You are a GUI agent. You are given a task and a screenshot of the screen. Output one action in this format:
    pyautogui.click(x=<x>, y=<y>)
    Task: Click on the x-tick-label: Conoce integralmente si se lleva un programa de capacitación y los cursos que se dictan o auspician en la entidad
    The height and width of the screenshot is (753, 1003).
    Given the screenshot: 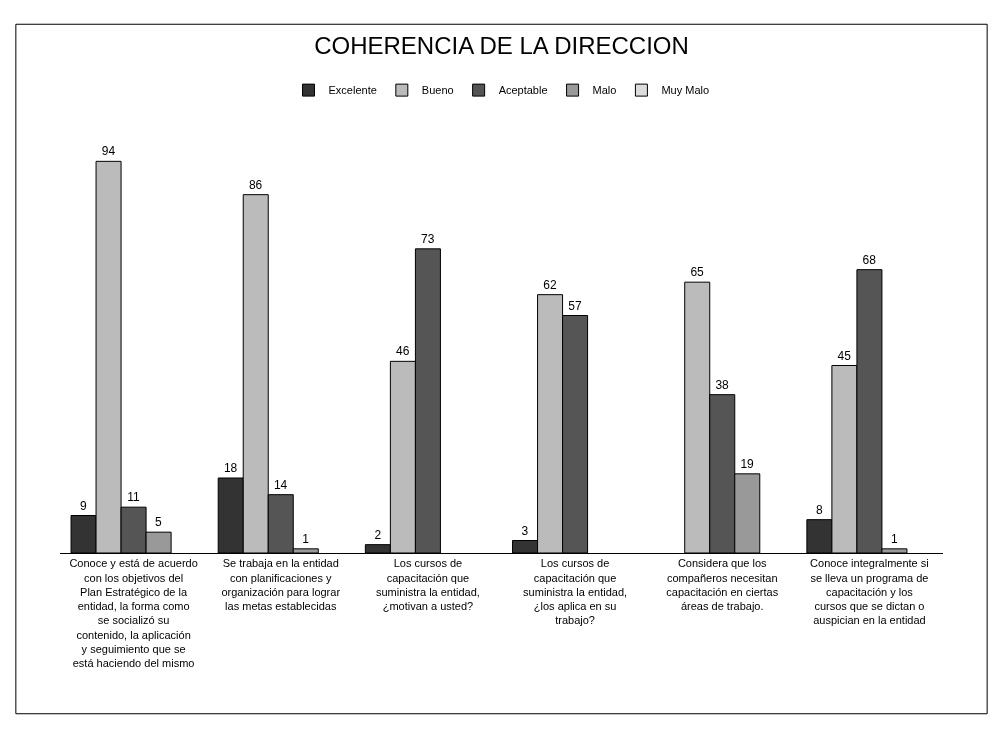 What is the action you would take?
    pyautogui.click(x=869, y=592)
    